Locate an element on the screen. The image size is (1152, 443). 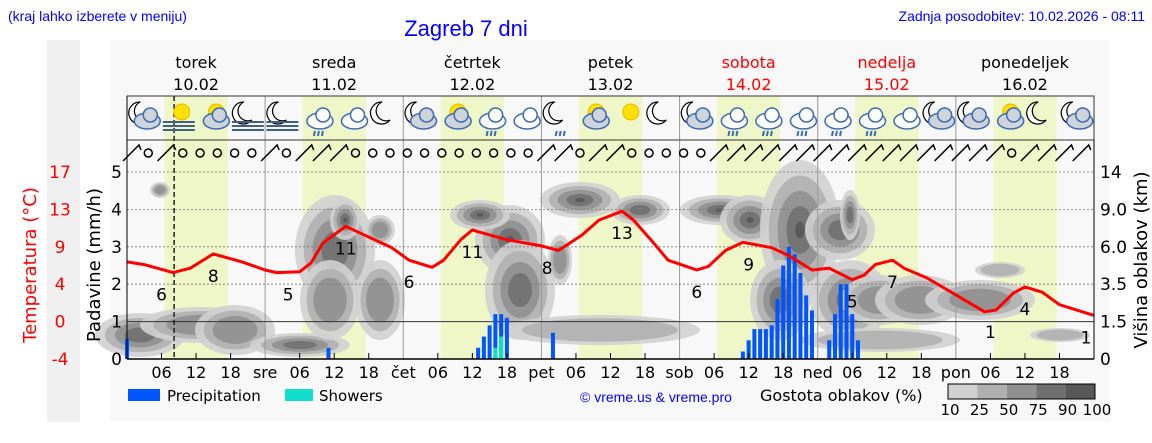
day-name: sreda is located at coordinates (334, 62).